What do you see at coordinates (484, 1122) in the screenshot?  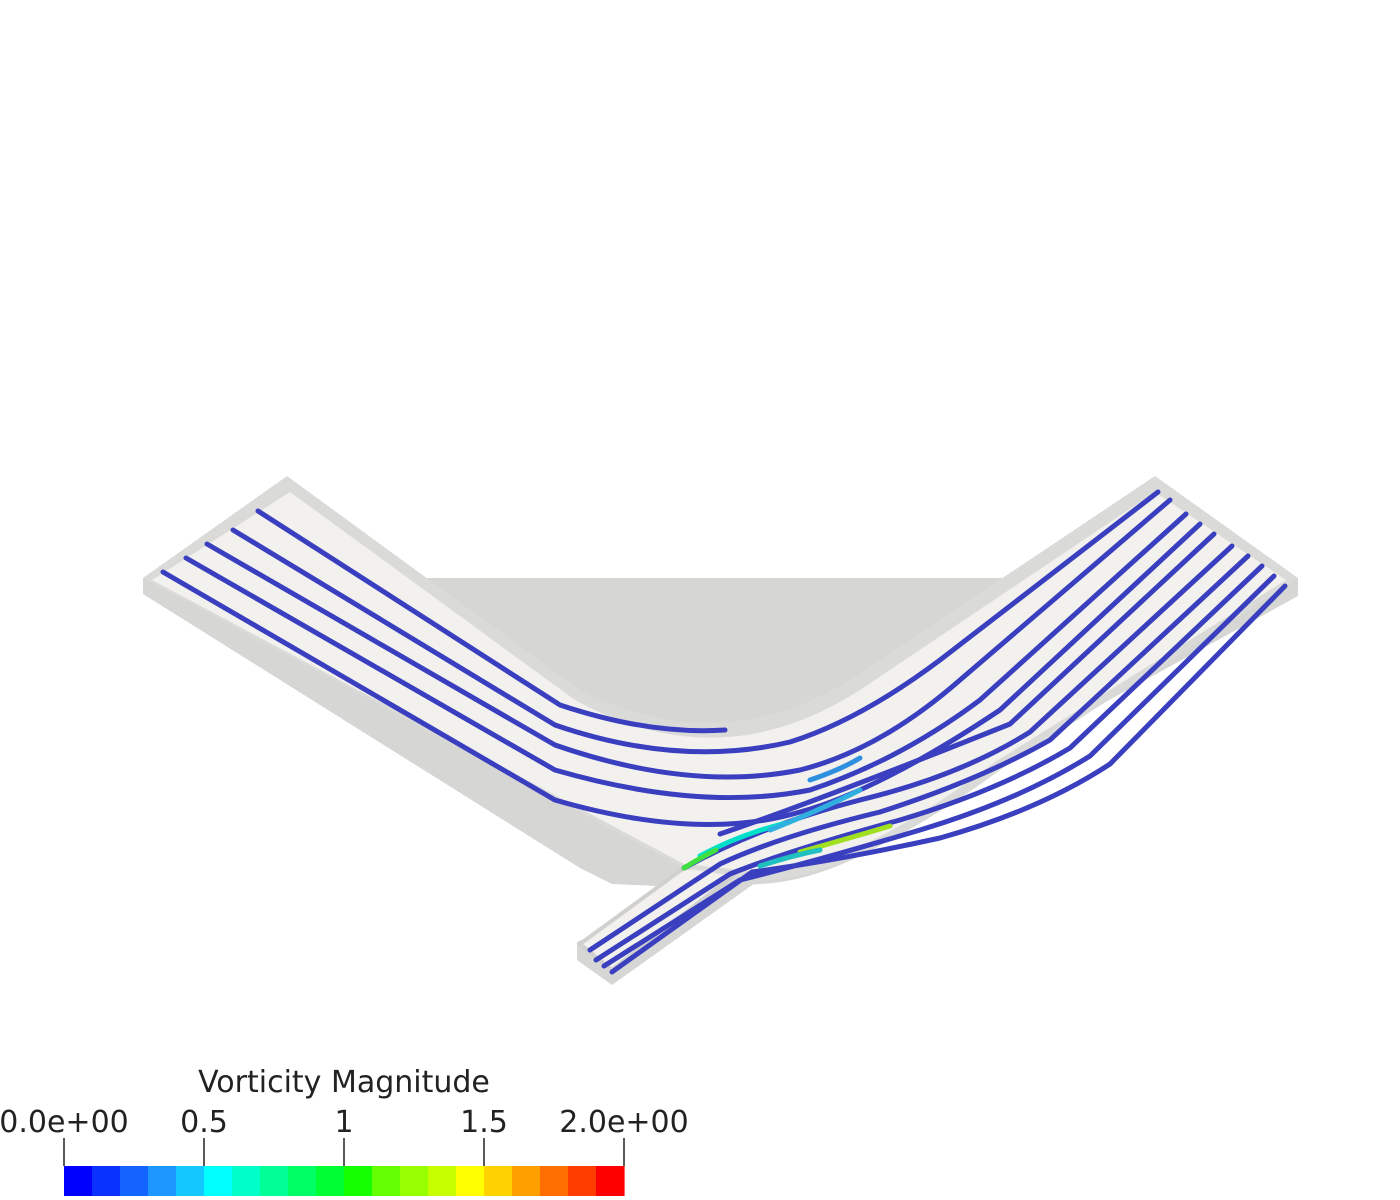 I see `colorbar-tick-label: 1.5` at bounding box center [484, 1122].